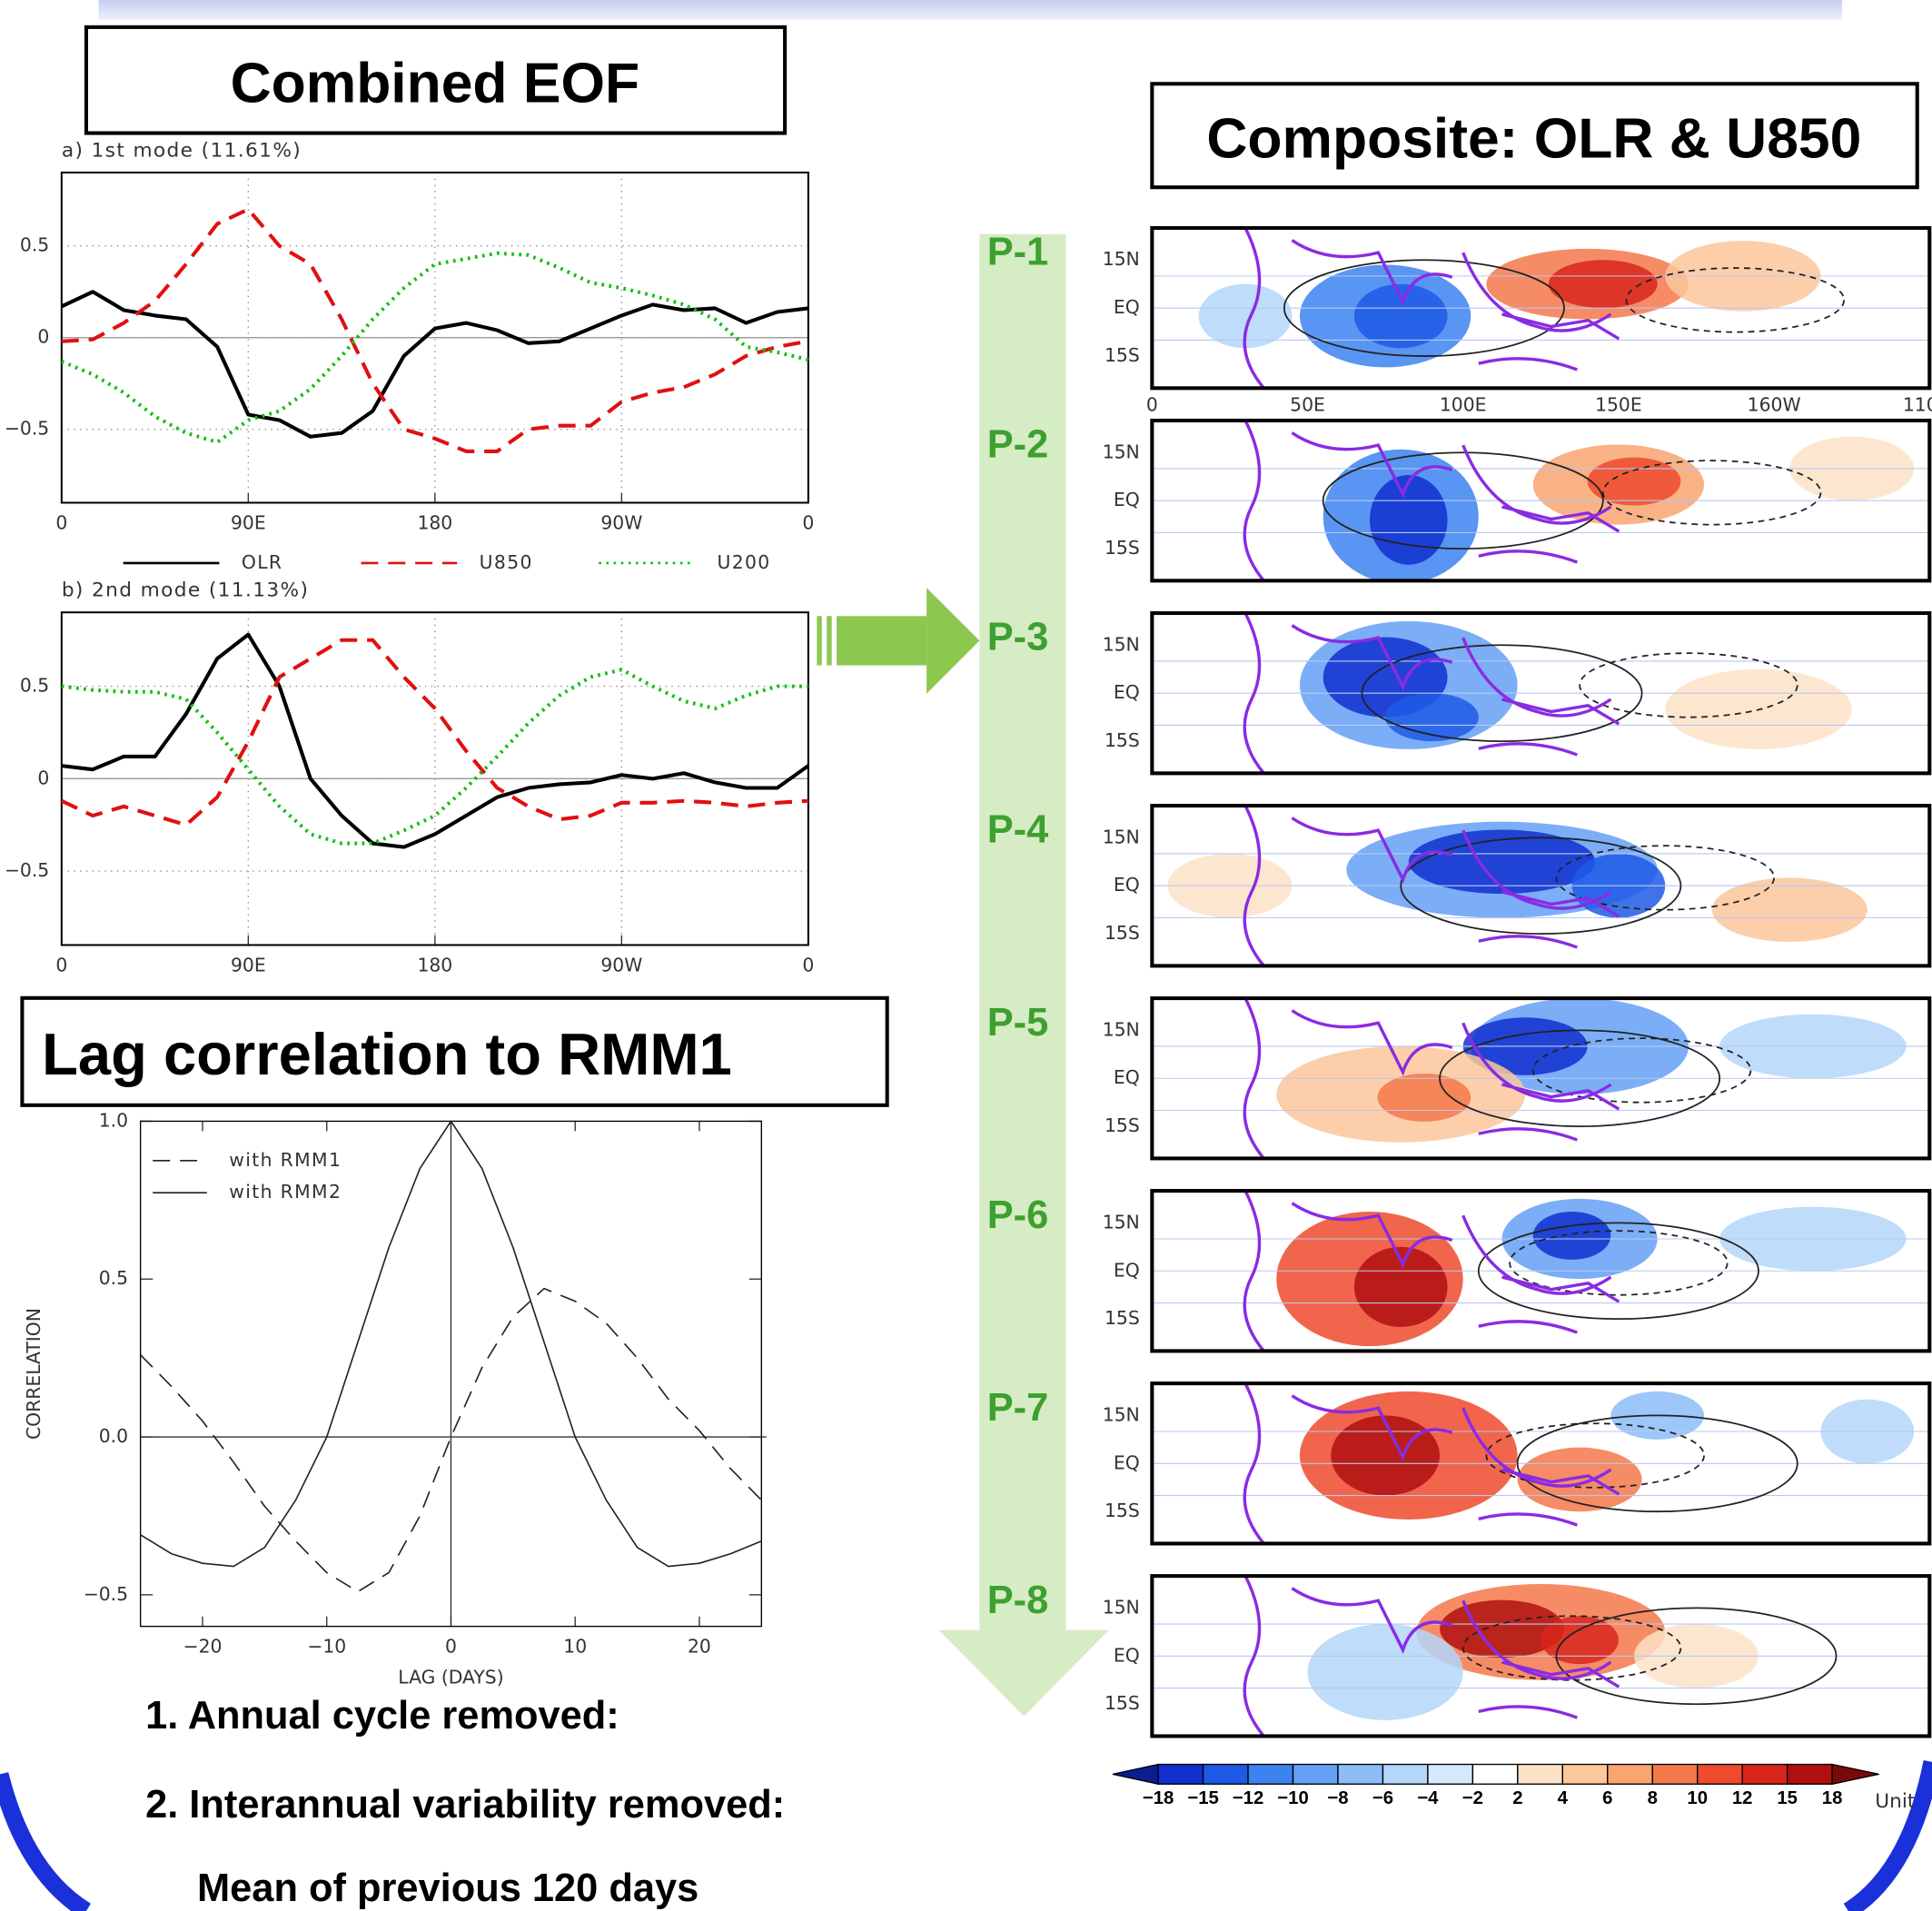 The image size is (1932, 1911). I want to click on note: Mean of previous 120 days, so click(447, 1888).